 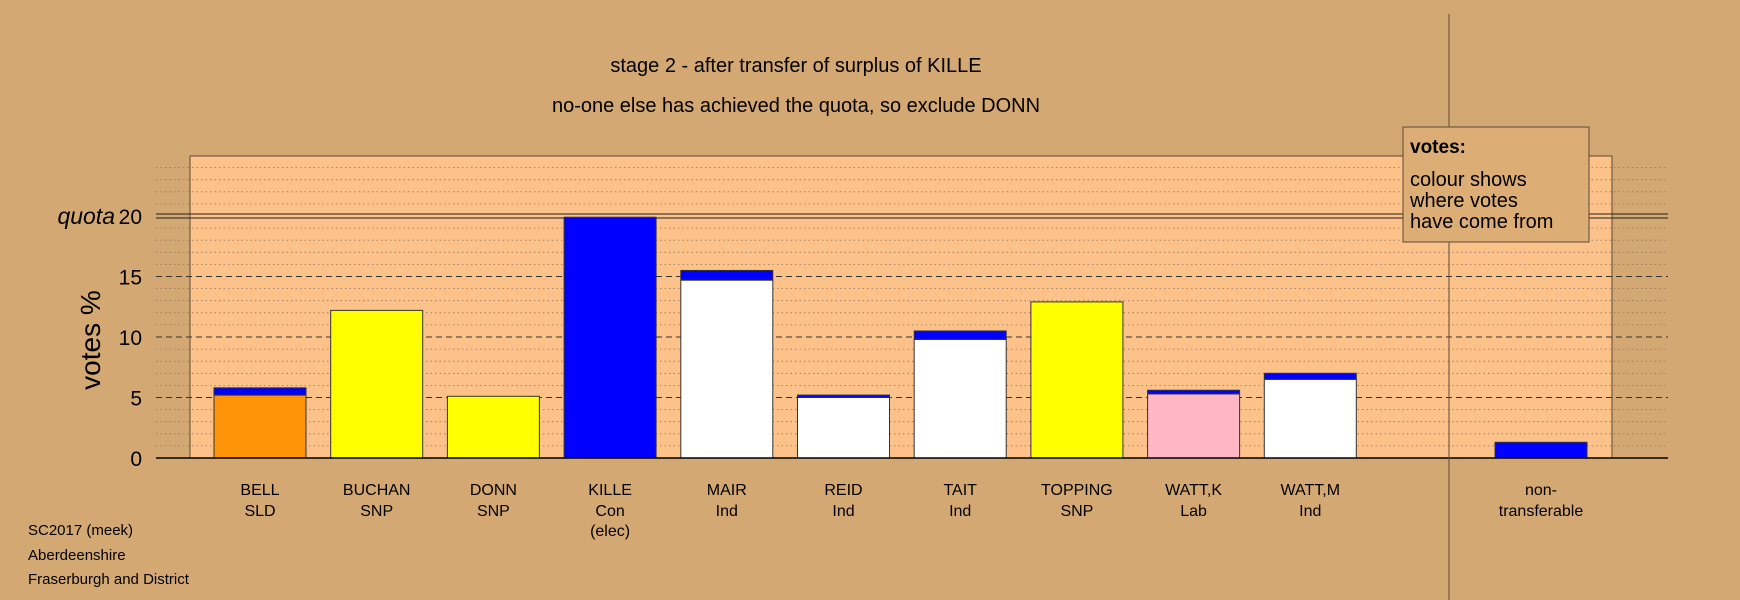 What do you see at coordinates (81, 530) in the screenshot?
I see `footer-election: SC2017 (meek)` at bounding box center [81, 530].